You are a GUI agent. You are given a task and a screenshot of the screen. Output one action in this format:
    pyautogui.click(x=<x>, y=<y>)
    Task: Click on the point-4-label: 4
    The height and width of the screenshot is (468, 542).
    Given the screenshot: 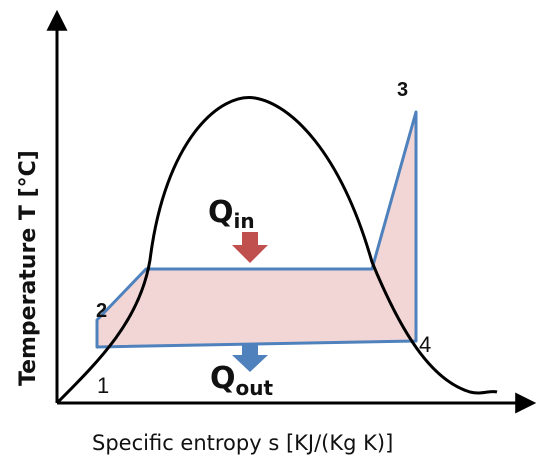 What is the action you would take?
    pyautogui.click(x=425, y=344)
    